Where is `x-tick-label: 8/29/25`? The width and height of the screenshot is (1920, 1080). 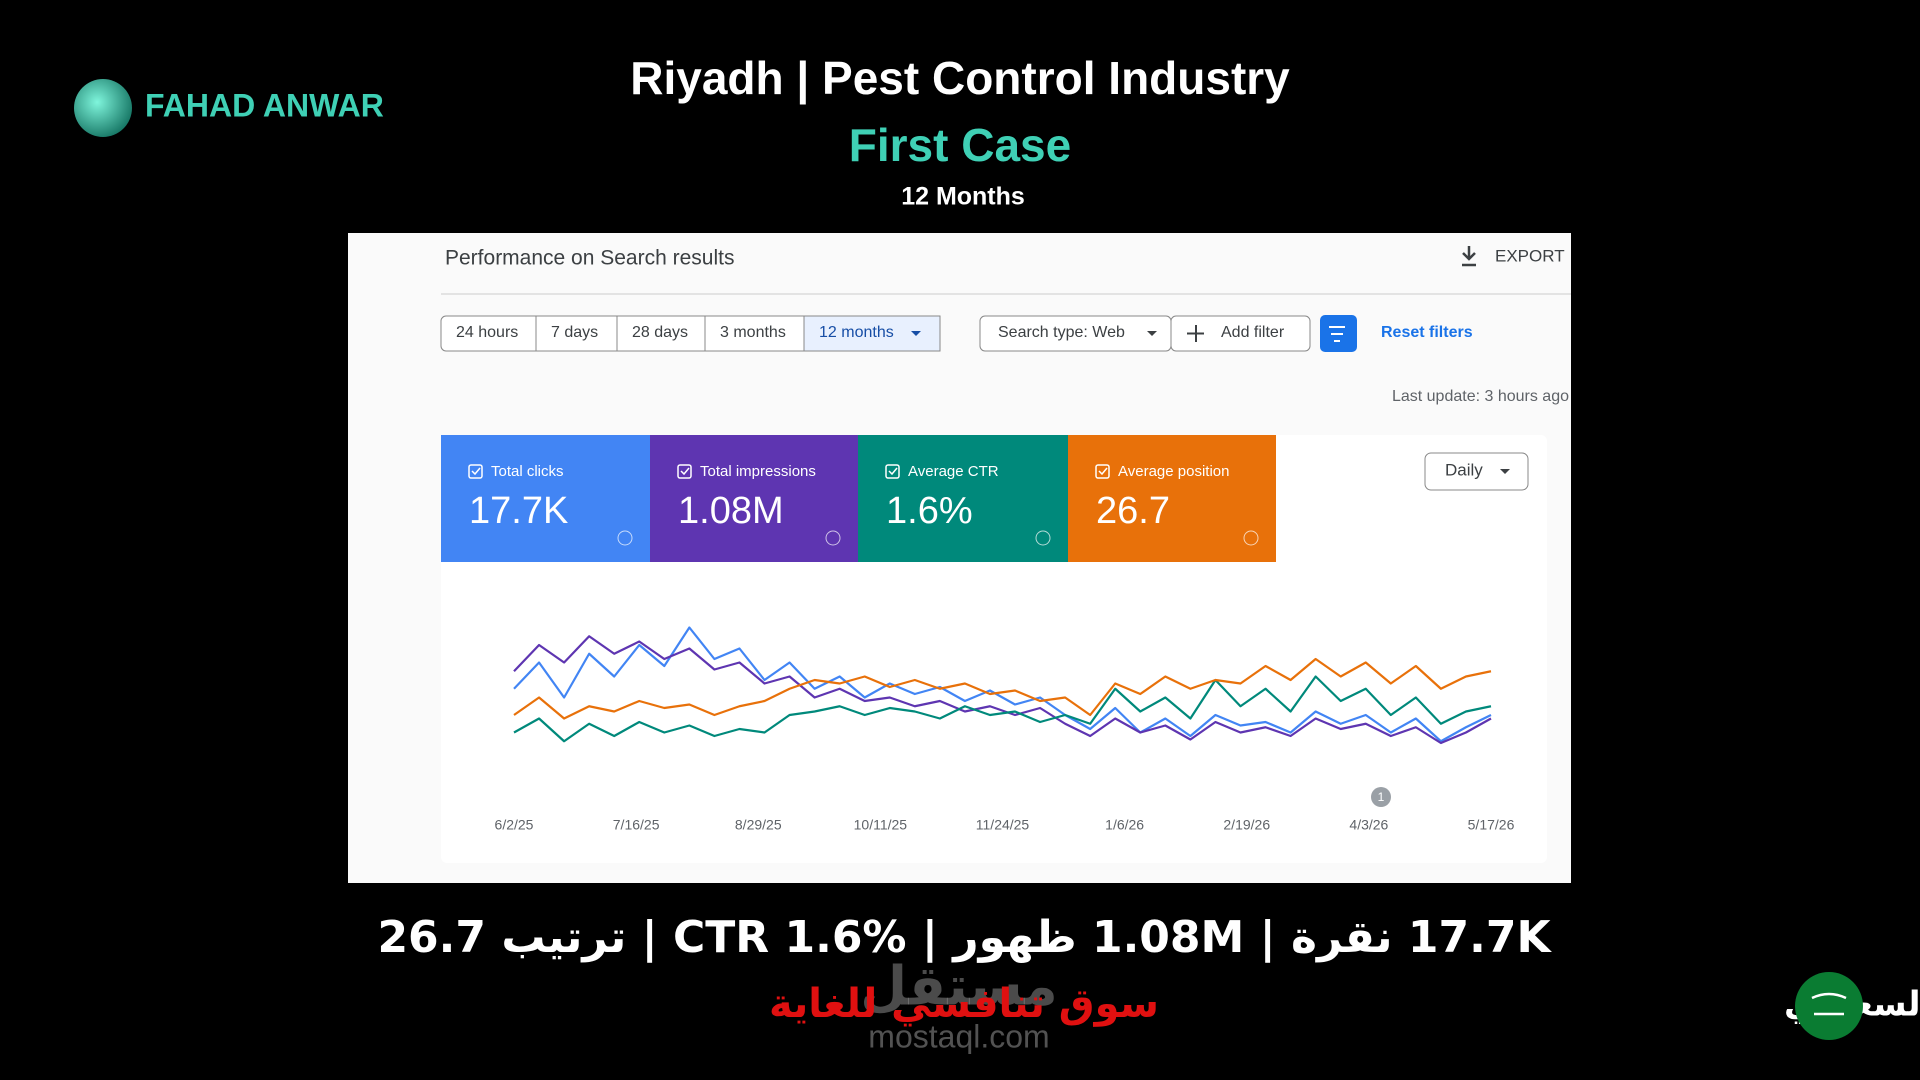
x-tick-label: 8/29/25 is located at coordinates (758, 825).